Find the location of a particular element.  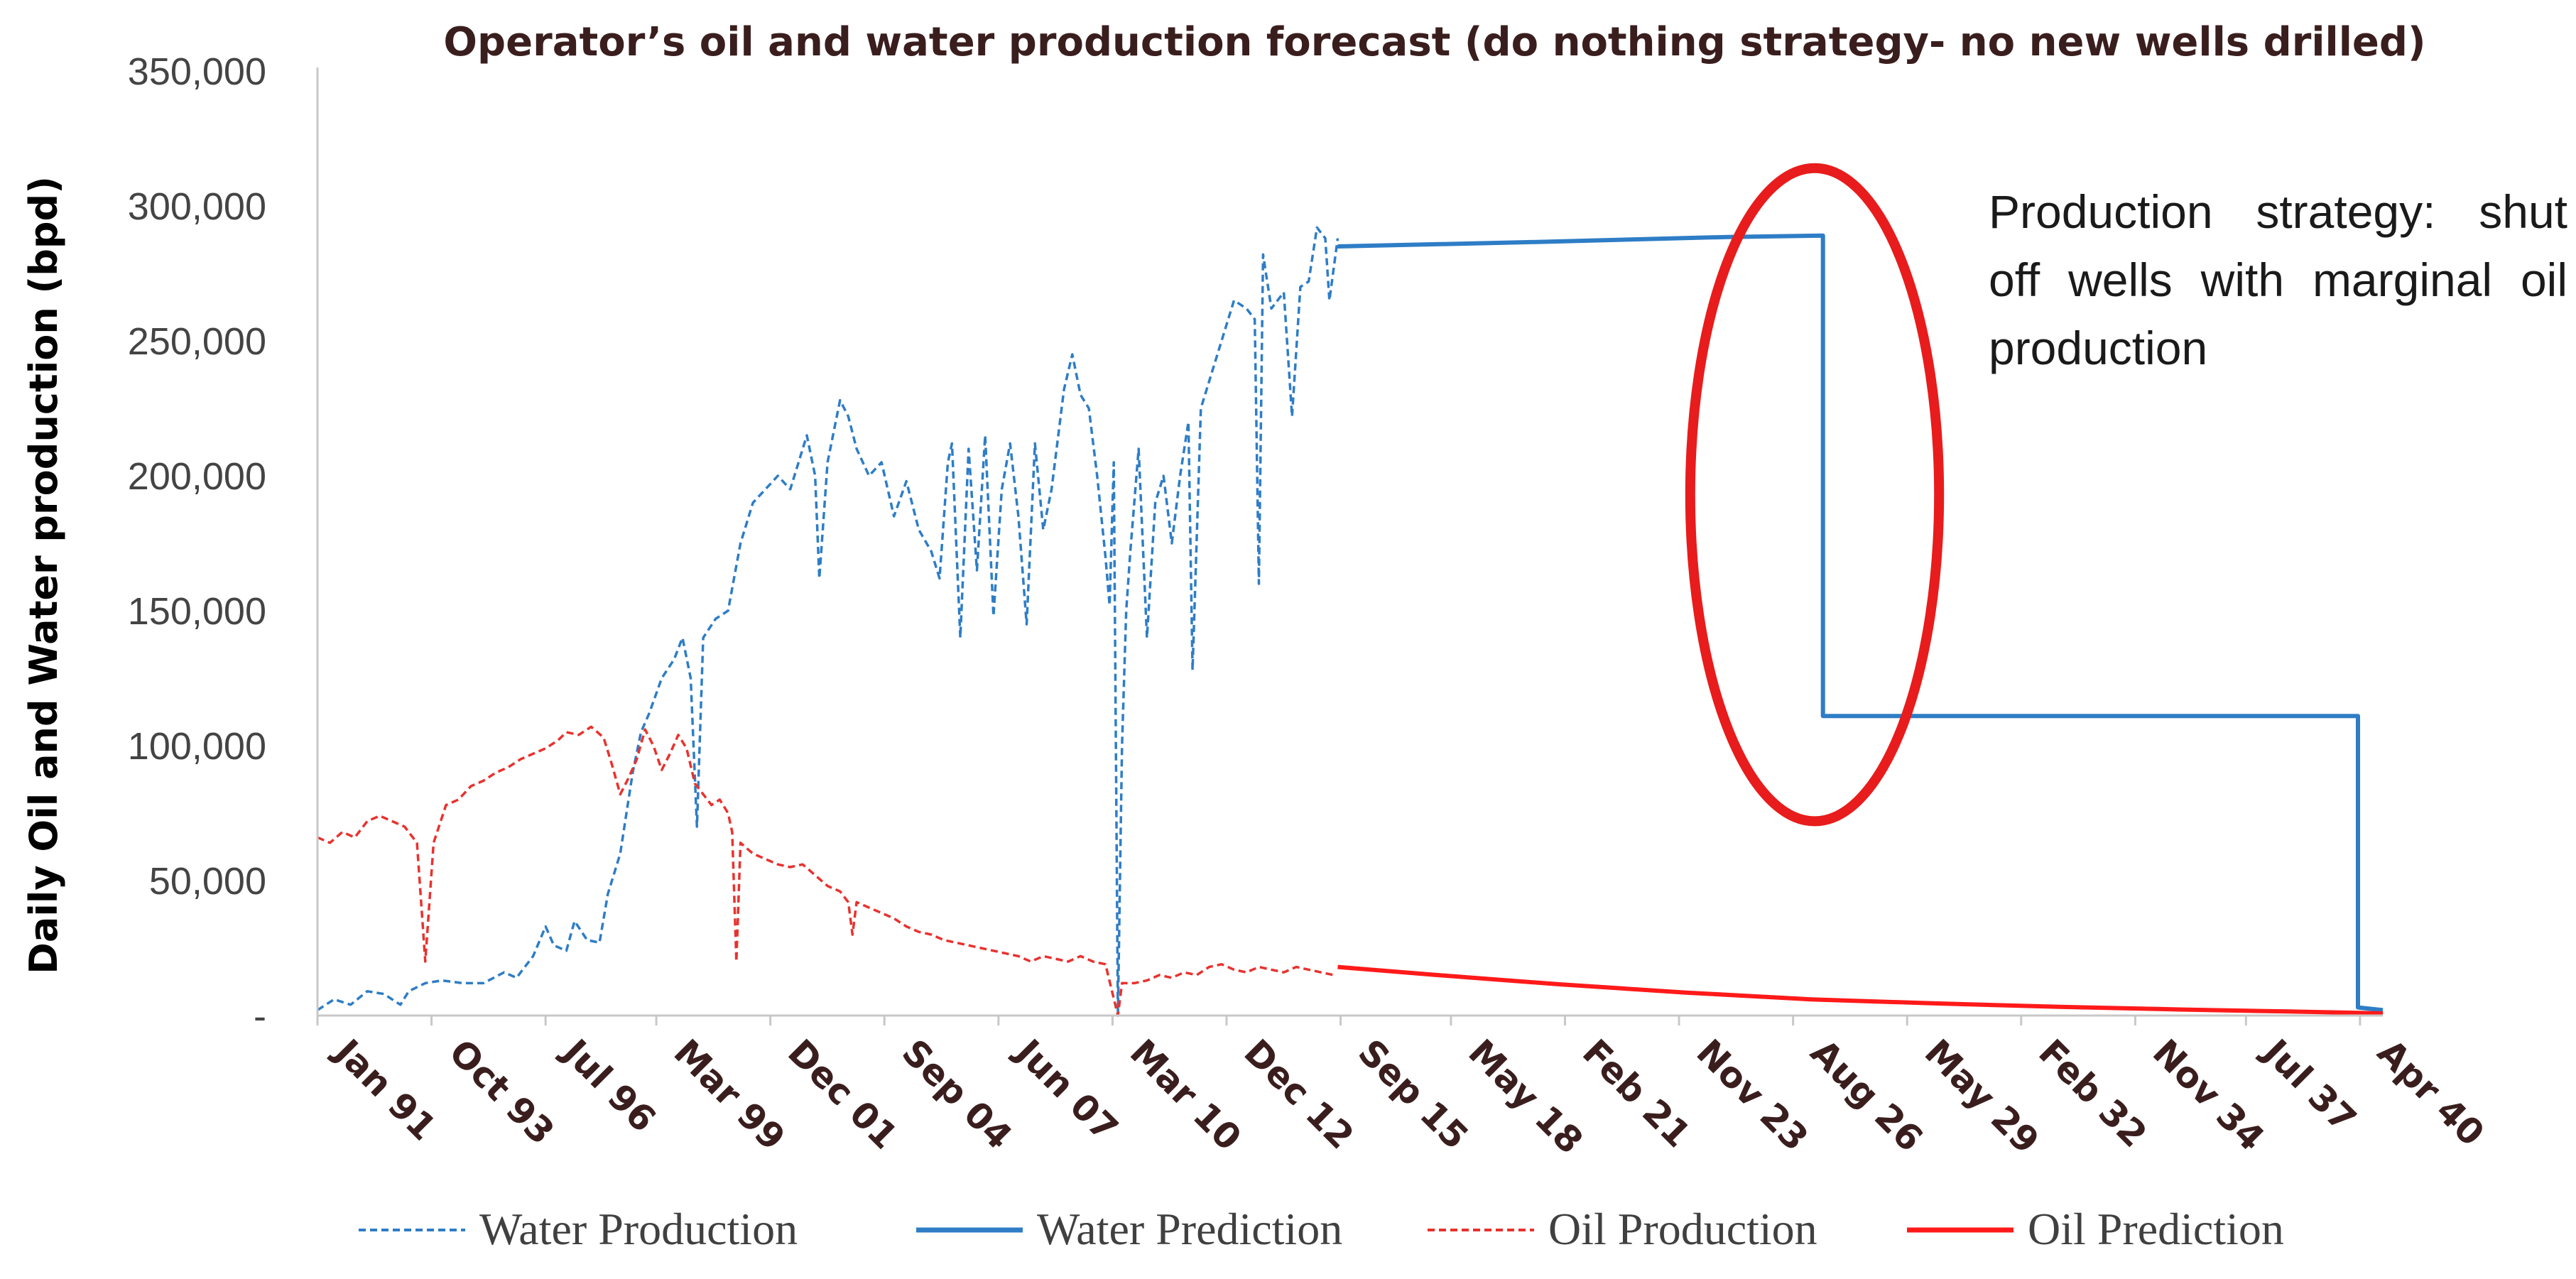

legend-label: Water Prediction is located at coordinates (1189, 1229).